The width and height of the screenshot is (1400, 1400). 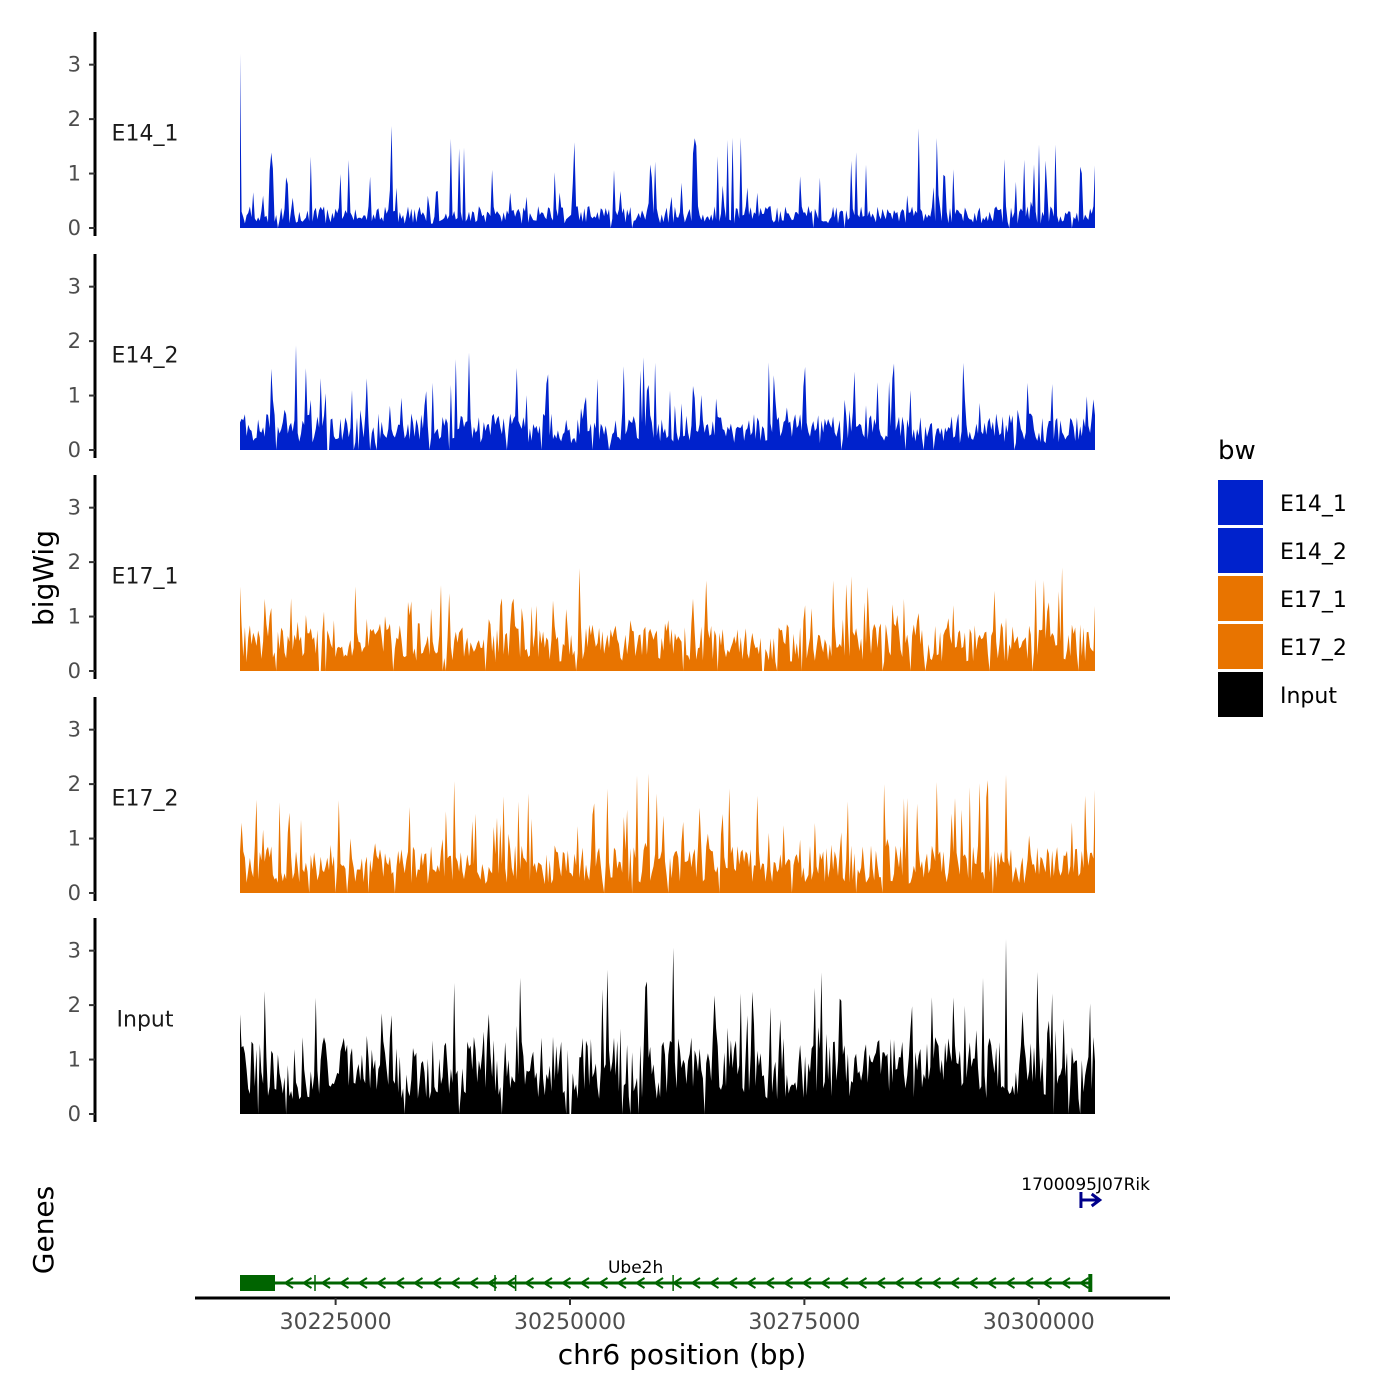 What do you see at coordinates (666, 1275) in the screenshot?
I see `gene-Ube2h: Ube2h` at bounding box center [666, 1275].